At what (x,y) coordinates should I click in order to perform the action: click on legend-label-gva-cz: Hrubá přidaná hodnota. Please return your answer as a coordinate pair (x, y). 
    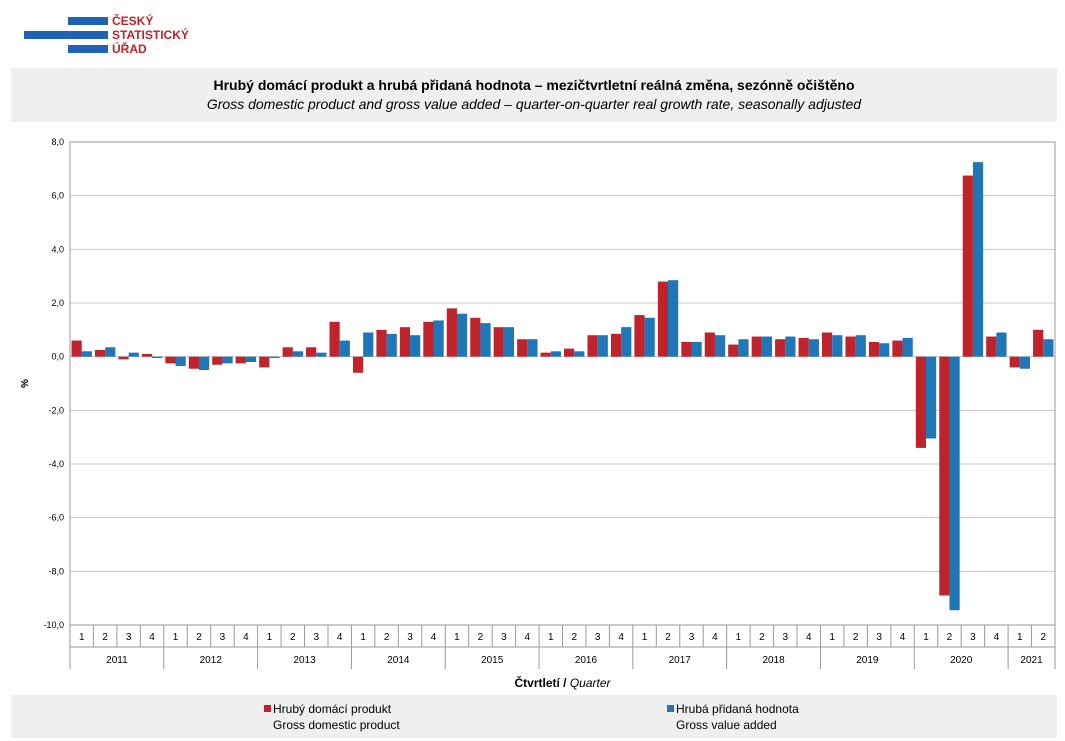
    Looking at the image, I should click on (737, 709).